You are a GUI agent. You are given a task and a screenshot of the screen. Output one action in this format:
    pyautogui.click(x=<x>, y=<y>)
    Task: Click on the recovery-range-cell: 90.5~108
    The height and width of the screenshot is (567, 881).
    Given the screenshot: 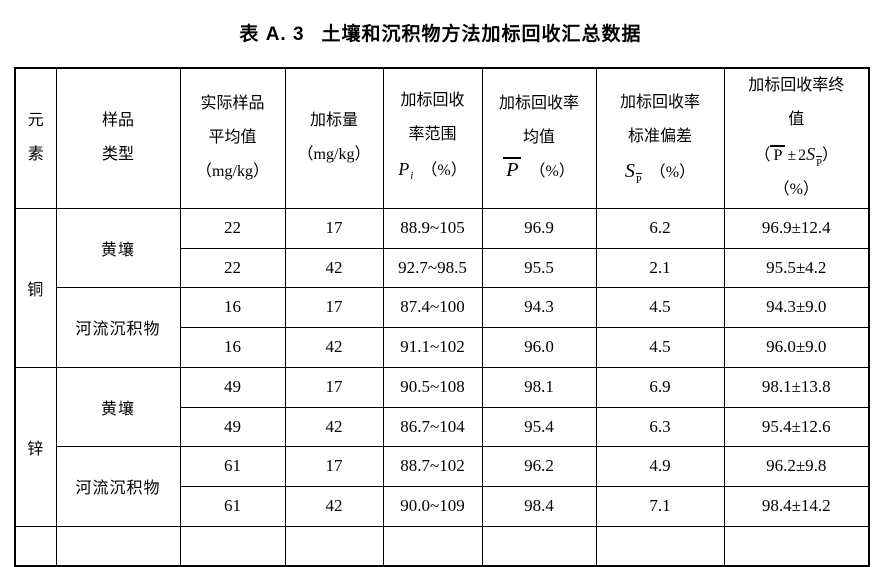 What is the action you would take?
    pyautogui.click(x=432, y=387)
    